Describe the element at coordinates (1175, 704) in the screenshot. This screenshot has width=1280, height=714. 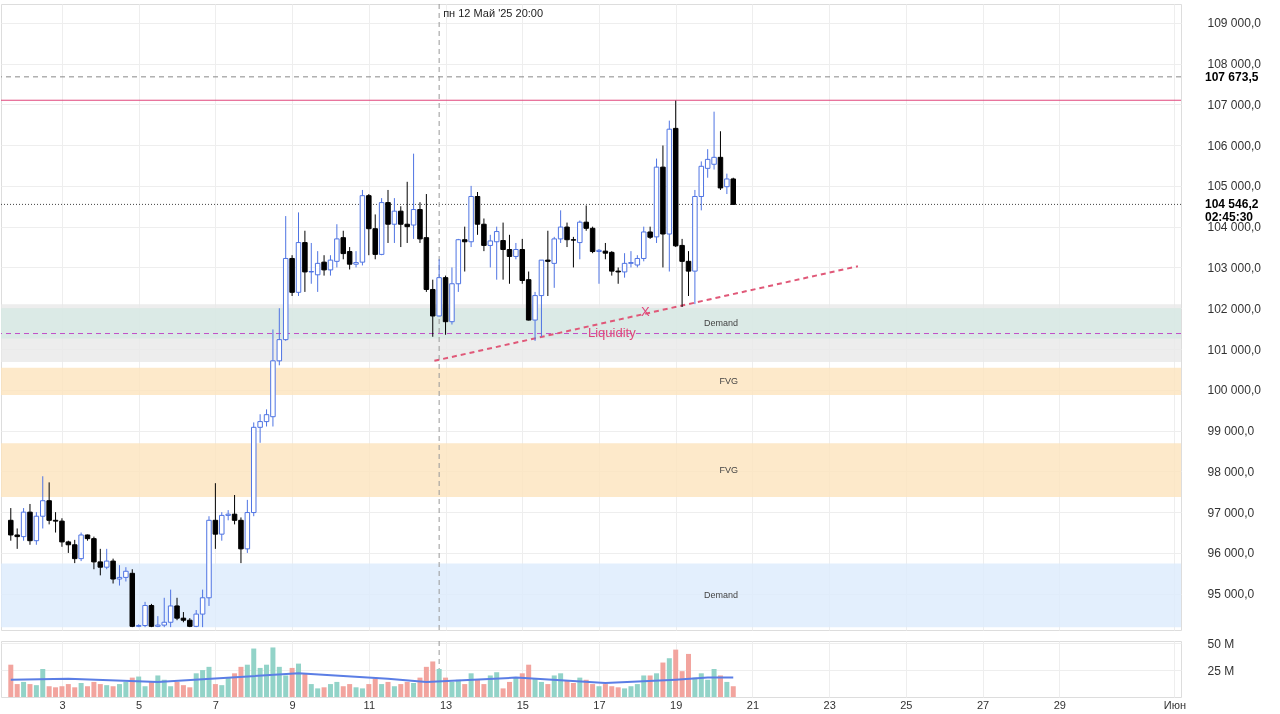
I see `x-tick-label: Июн` at that location.